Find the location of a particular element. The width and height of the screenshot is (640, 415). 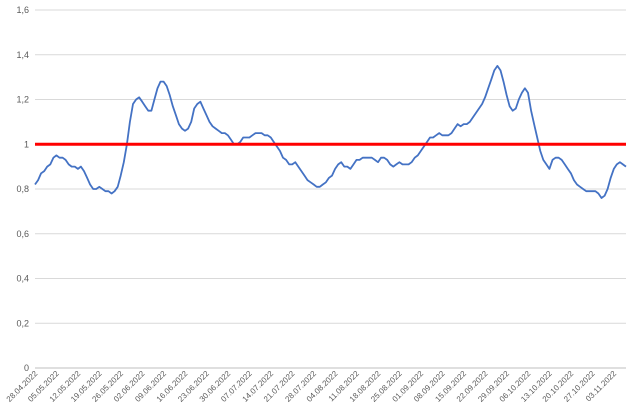

y-tick-label: 0,4 is located at coordinates (22, 279).